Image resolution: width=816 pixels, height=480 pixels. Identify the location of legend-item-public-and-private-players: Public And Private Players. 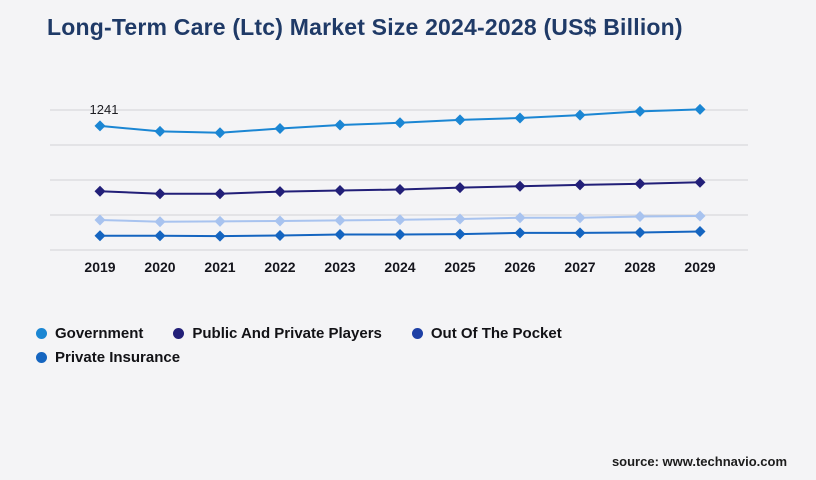
(277, 333).